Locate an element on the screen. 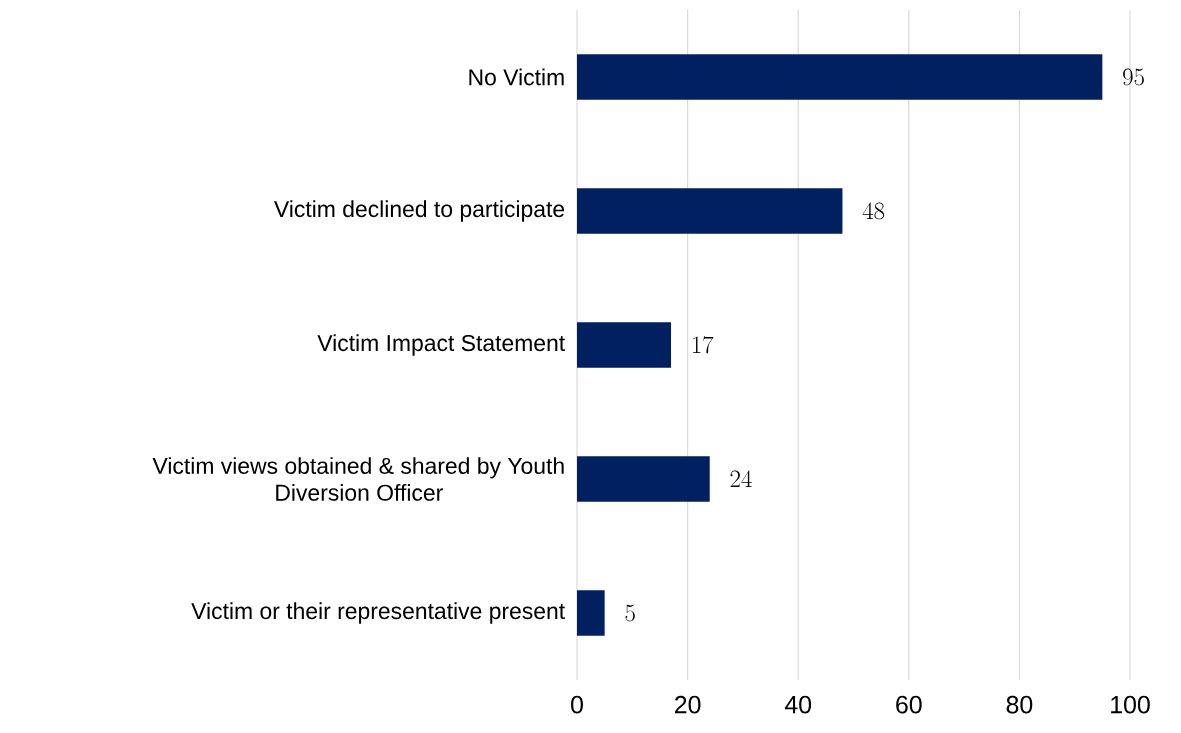 The image size is (1181, 733). x-tick-label: 60 is located at coordinates (909, 704).